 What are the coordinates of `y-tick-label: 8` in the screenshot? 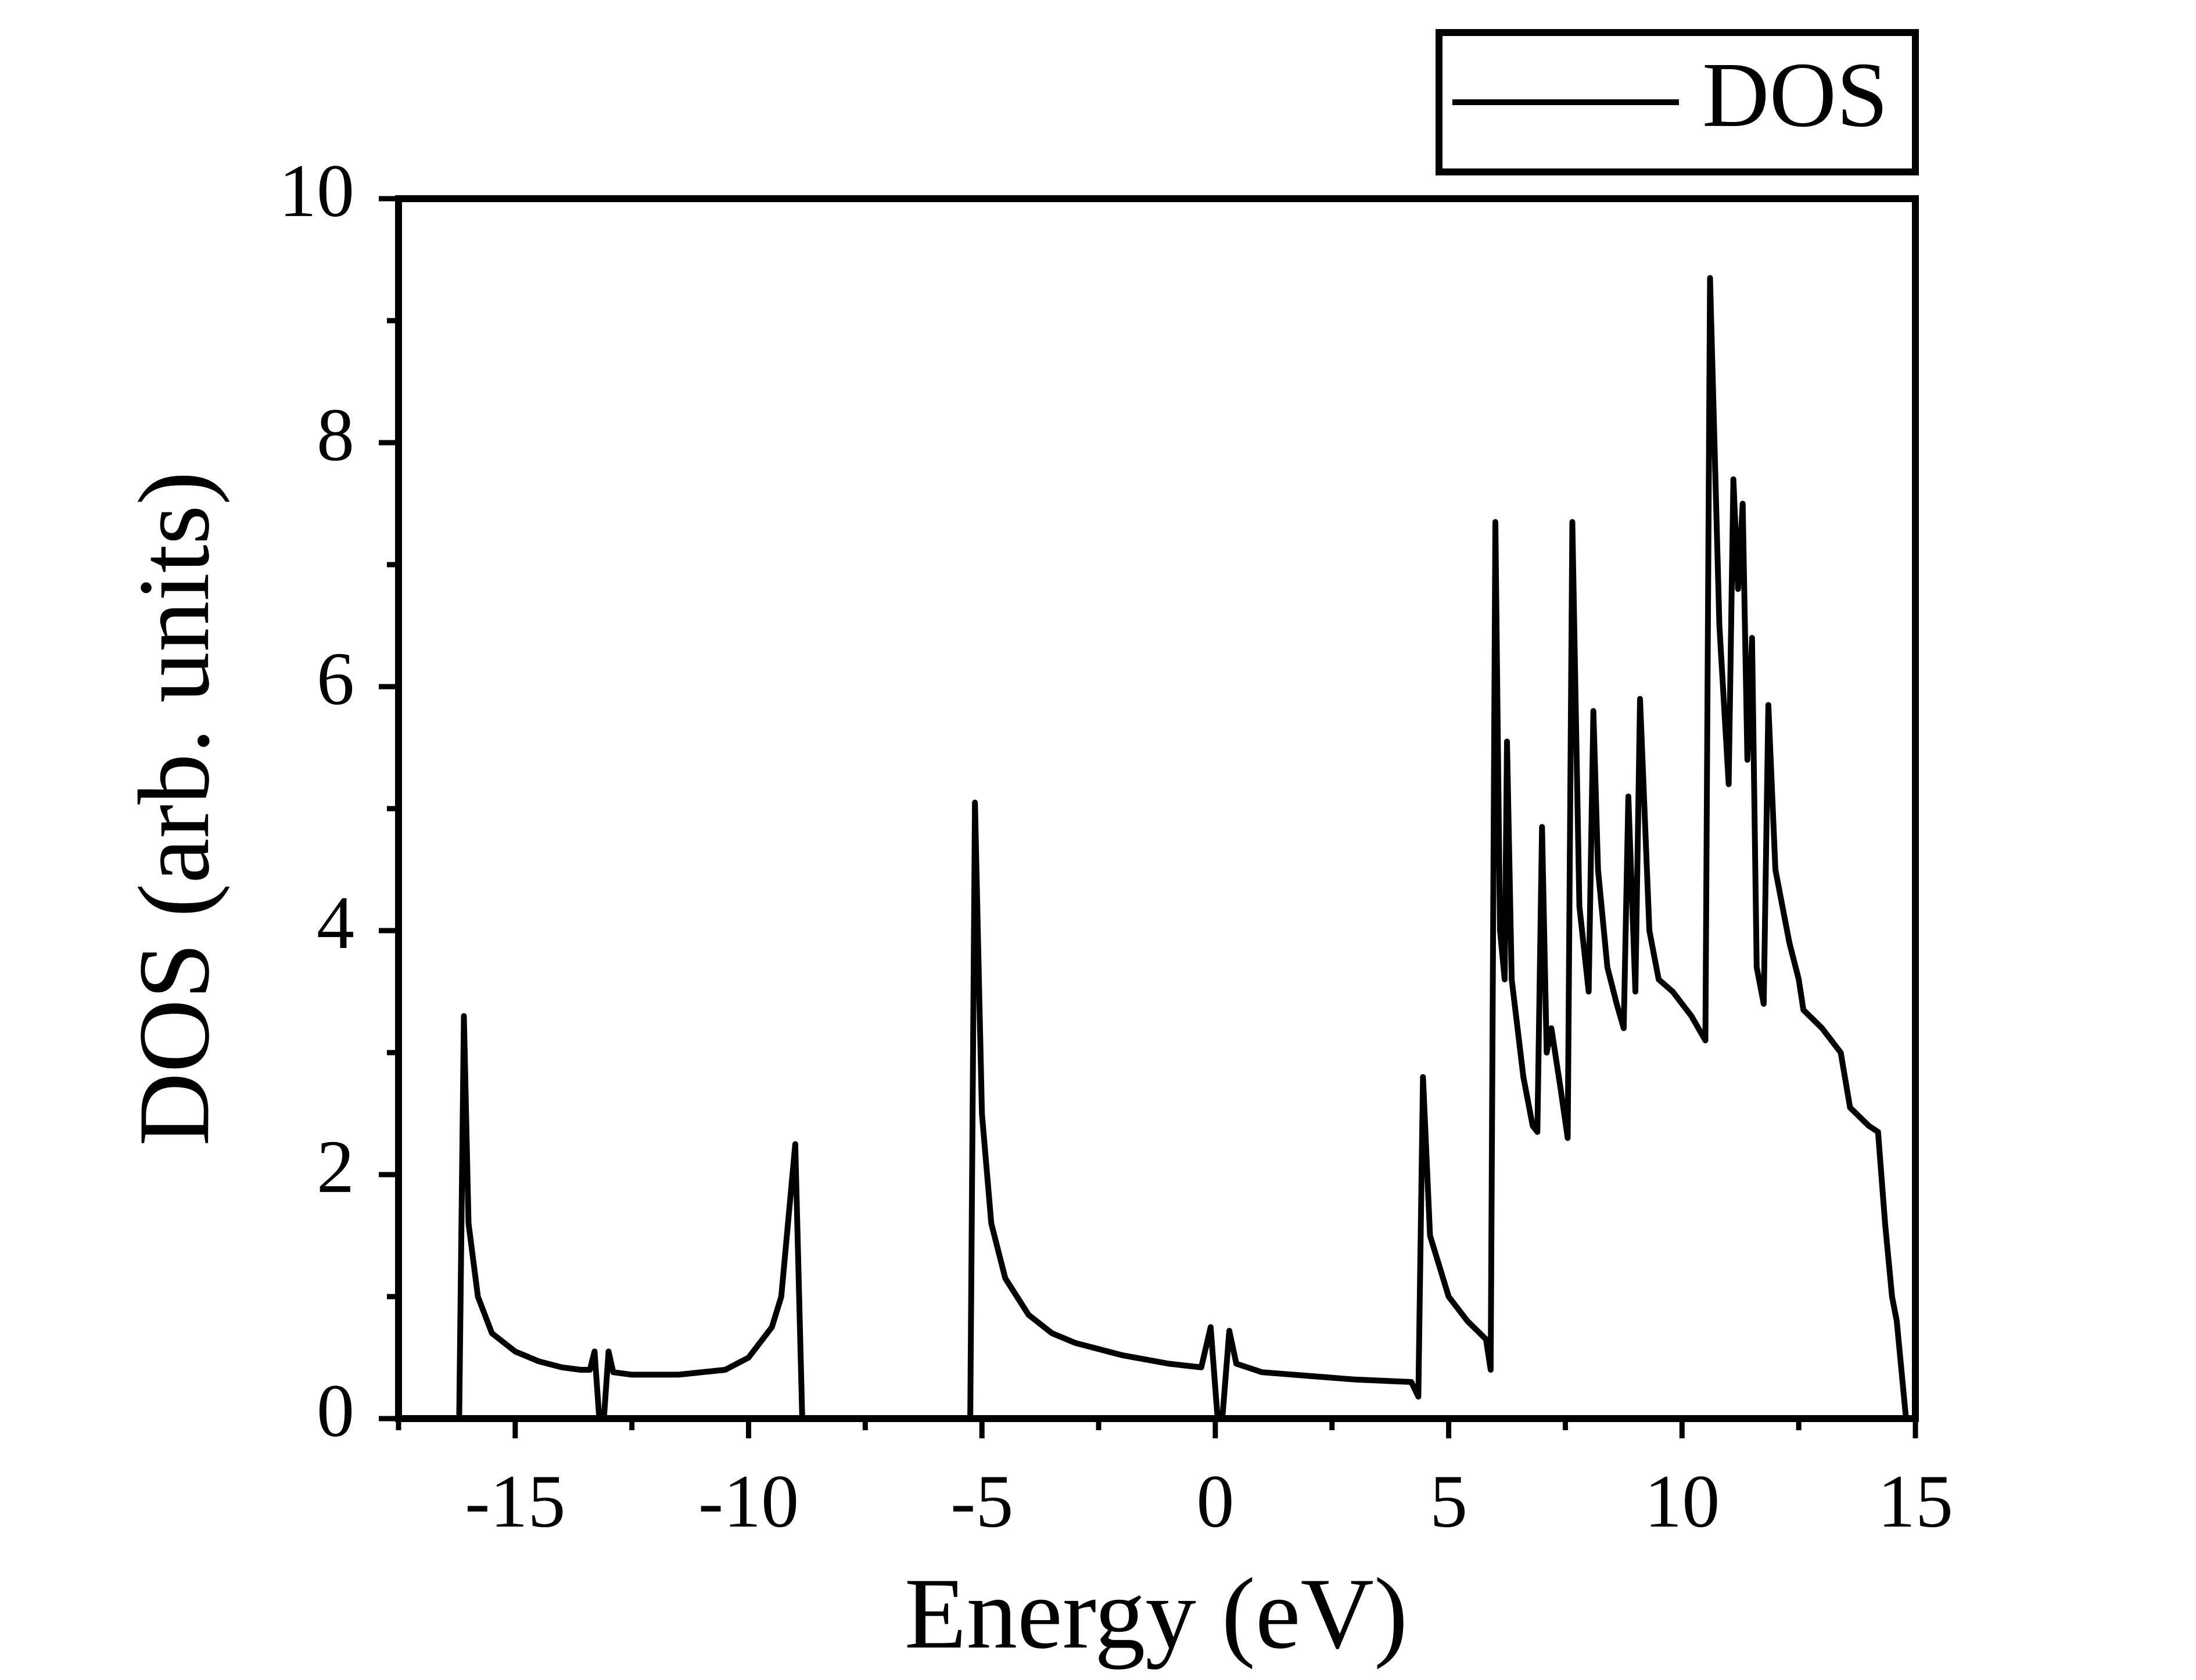 It's located at (335, 435).